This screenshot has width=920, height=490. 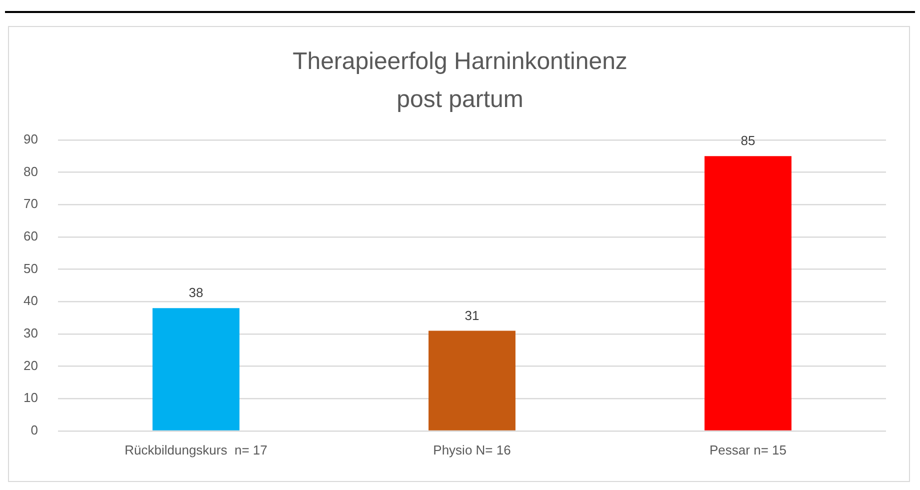 What do you see at coordinates (34, 430) in the screenshot?
I see `y-tick-label: 0` at bounding box center [34, 430].